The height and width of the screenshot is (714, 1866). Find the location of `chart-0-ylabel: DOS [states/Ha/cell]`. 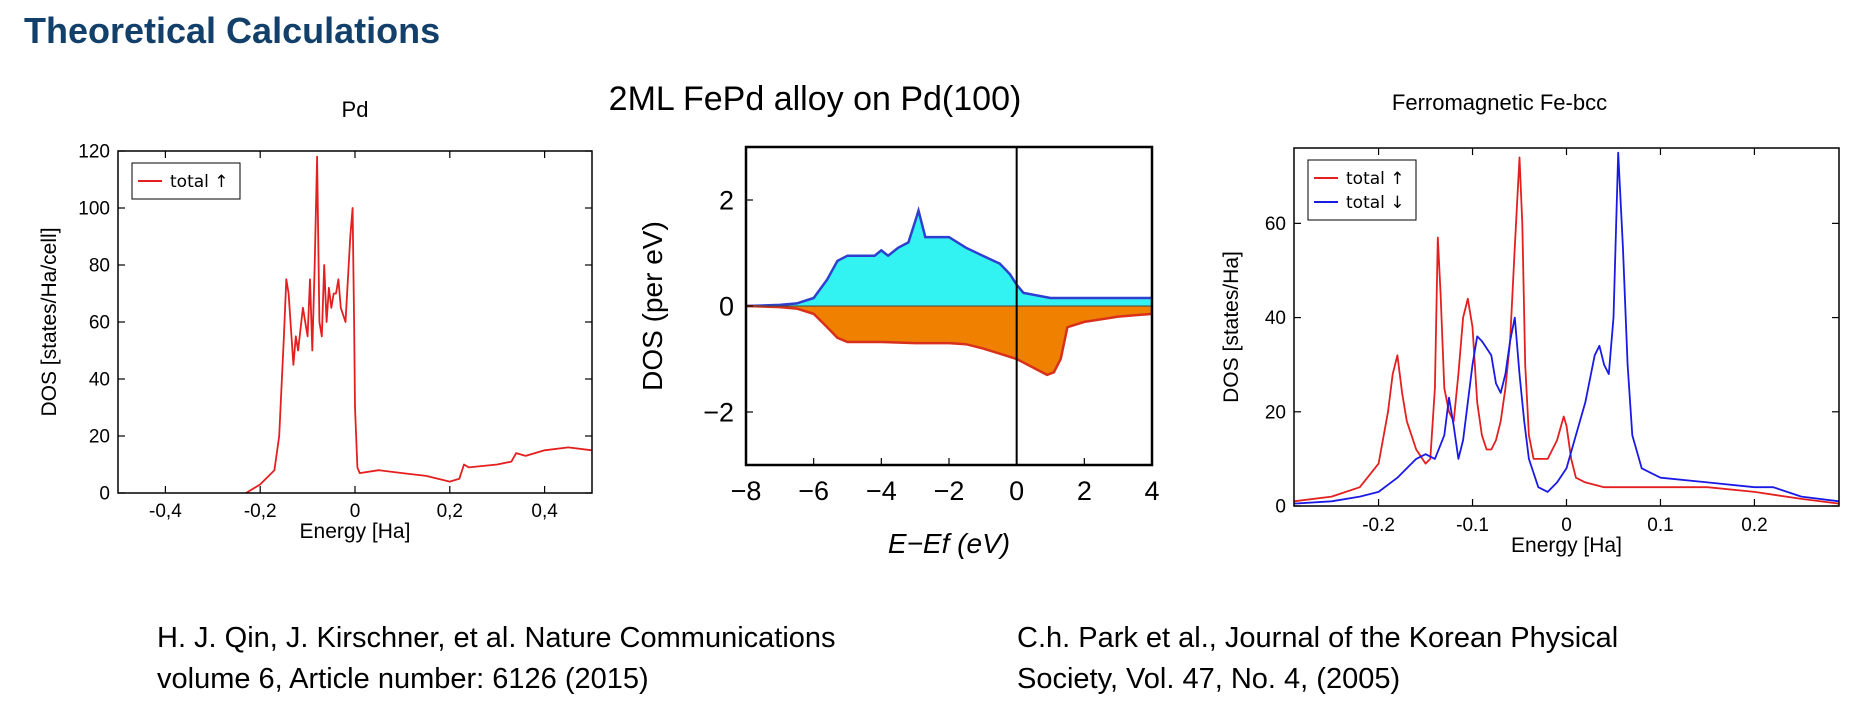

chart-0-ylabel: DOS [states/Ha/cell] is located at coordinates (49, 321).